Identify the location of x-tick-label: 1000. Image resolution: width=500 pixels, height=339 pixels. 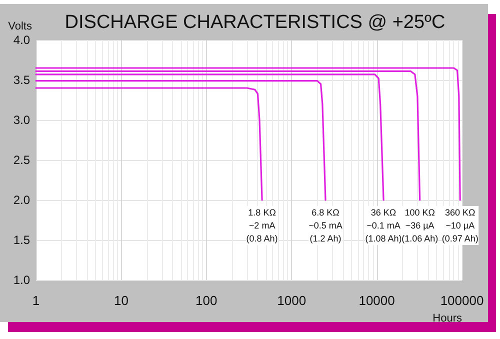
(291, 300).